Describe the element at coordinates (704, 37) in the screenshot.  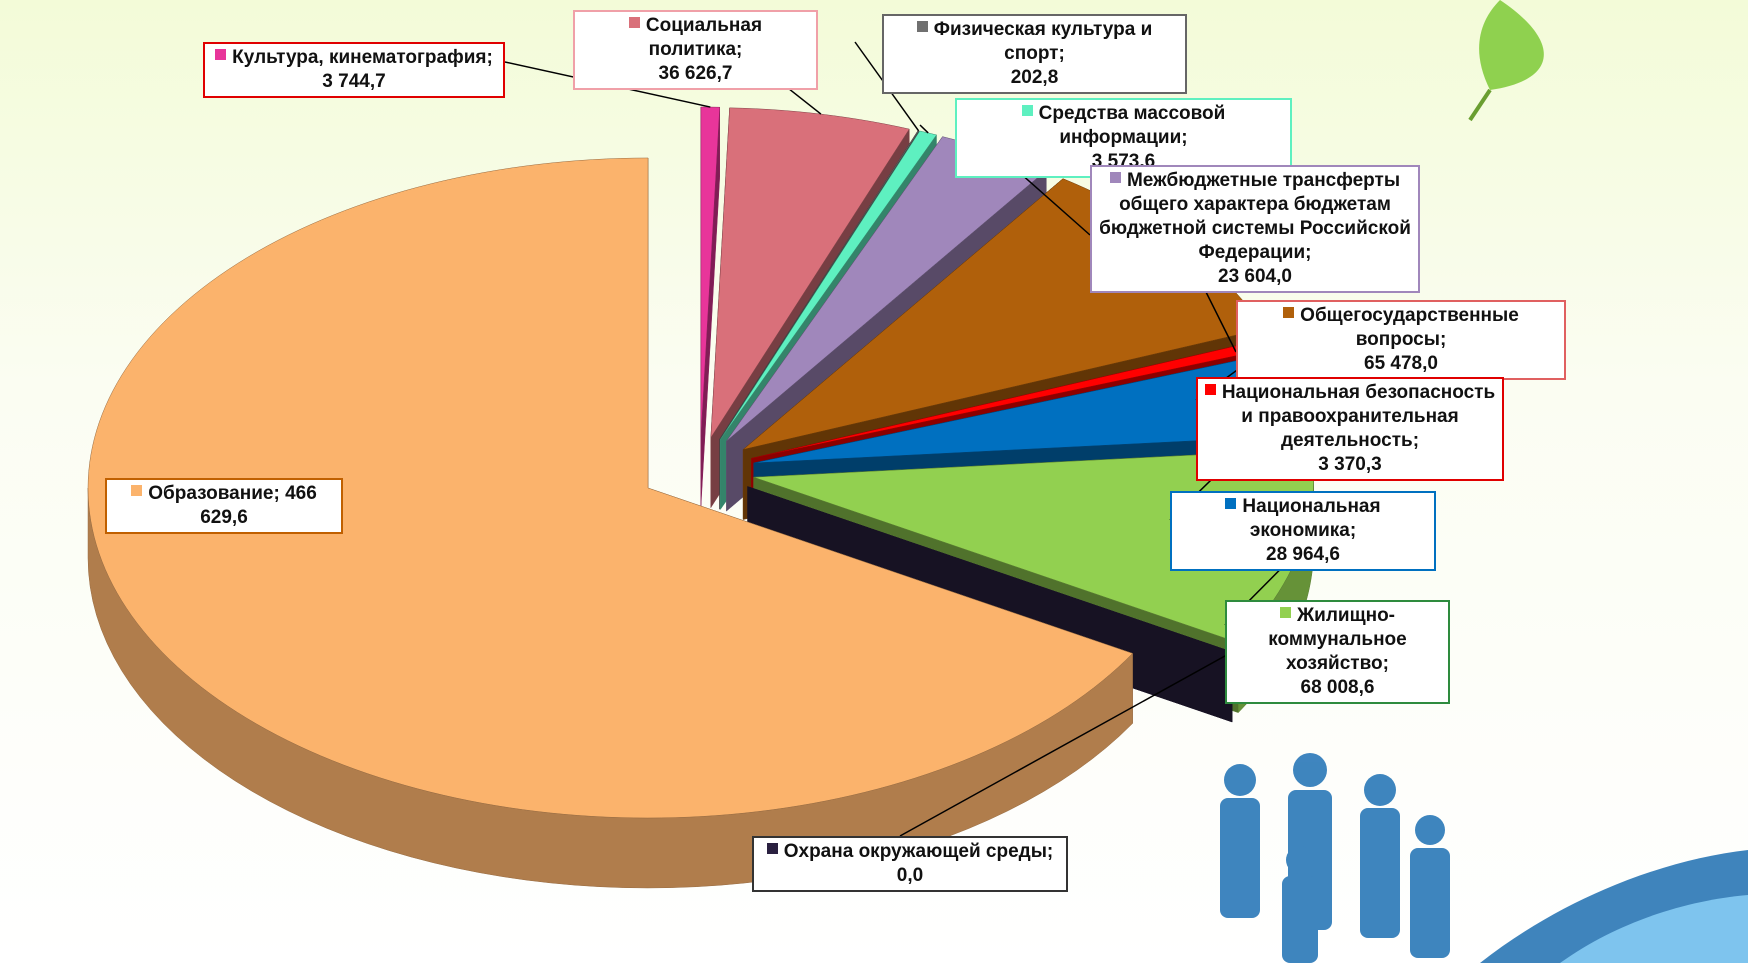
I see `category-label: Социальная политика;` at that location.